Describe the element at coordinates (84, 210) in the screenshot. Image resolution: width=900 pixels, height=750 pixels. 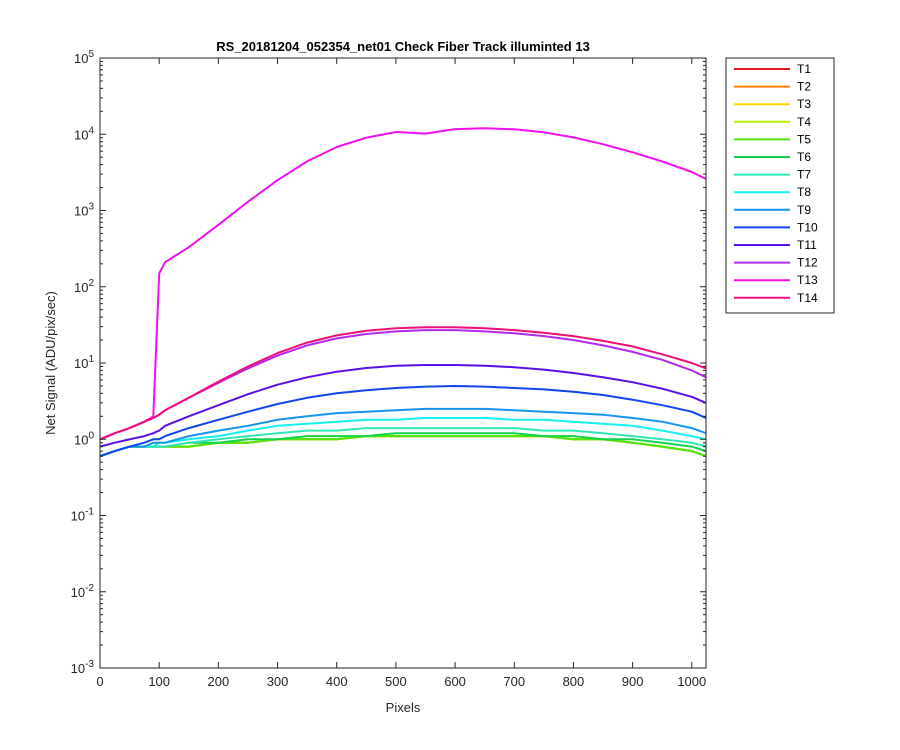
I see `y-tick-label: 10³` at that location.